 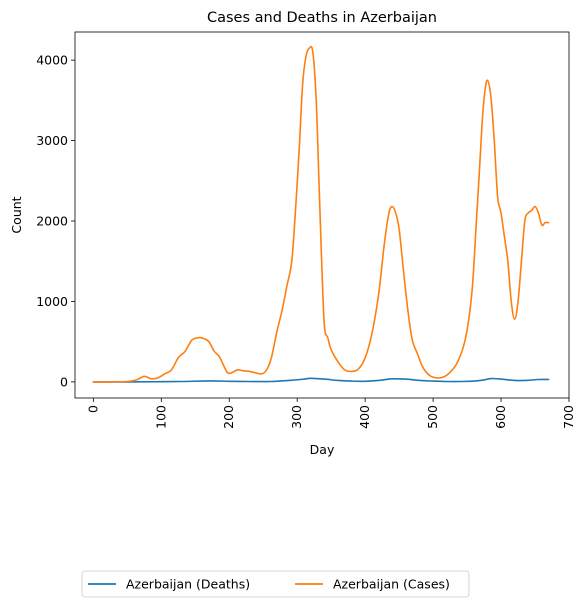 I want to click on y-axis-ticks: 0 1000 2000 3000 4000, so click(x=55, y=221).